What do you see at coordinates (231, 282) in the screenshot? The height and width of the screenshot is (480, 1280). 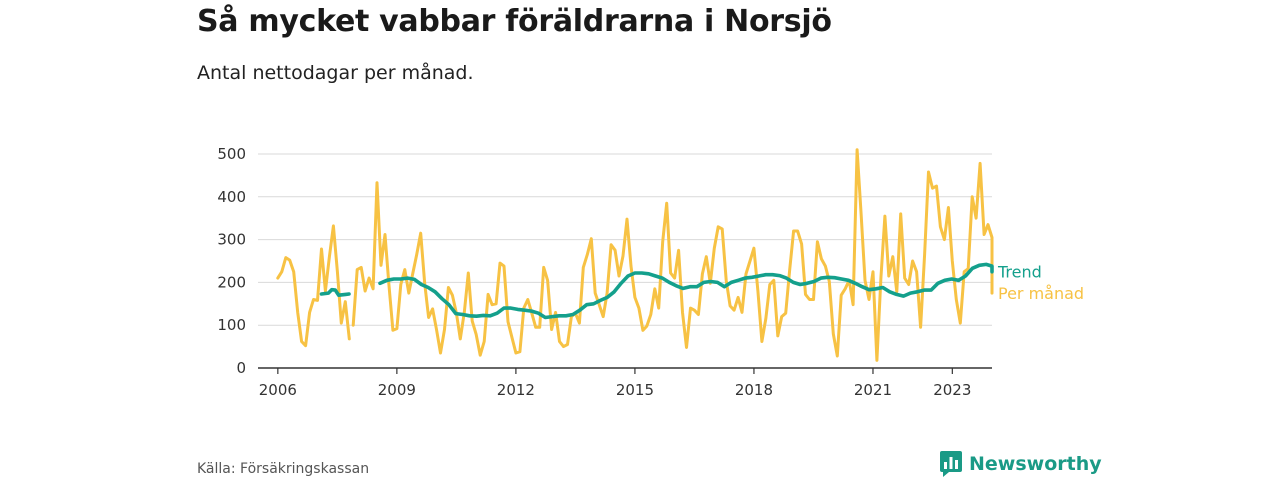 I see `y-tick-label: 200` at bounding box center [231, 282].